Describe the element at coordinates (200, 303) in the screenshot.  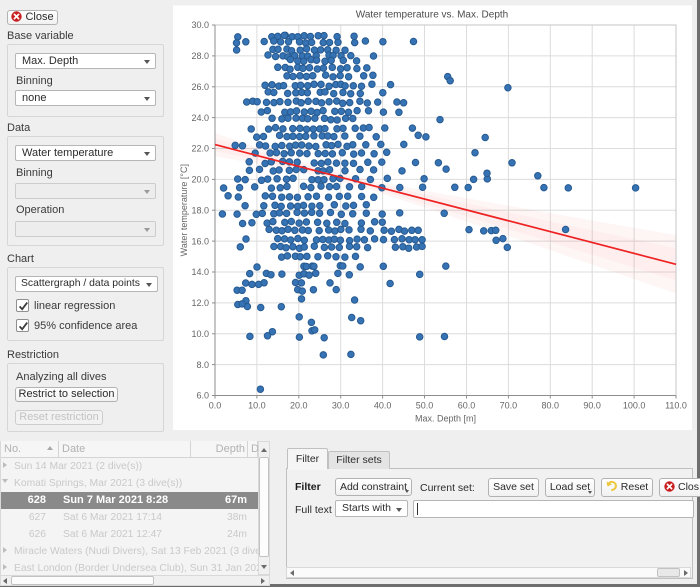
I see `svg-text: 12.0` at that location.